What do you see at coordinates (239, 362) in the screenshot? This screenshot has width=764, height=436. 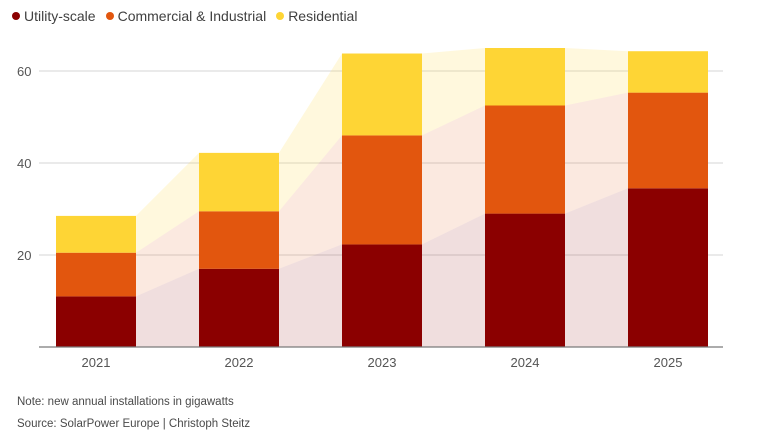 I see `x-tick-label-2022: 2022` at bounding box center [239, 362].